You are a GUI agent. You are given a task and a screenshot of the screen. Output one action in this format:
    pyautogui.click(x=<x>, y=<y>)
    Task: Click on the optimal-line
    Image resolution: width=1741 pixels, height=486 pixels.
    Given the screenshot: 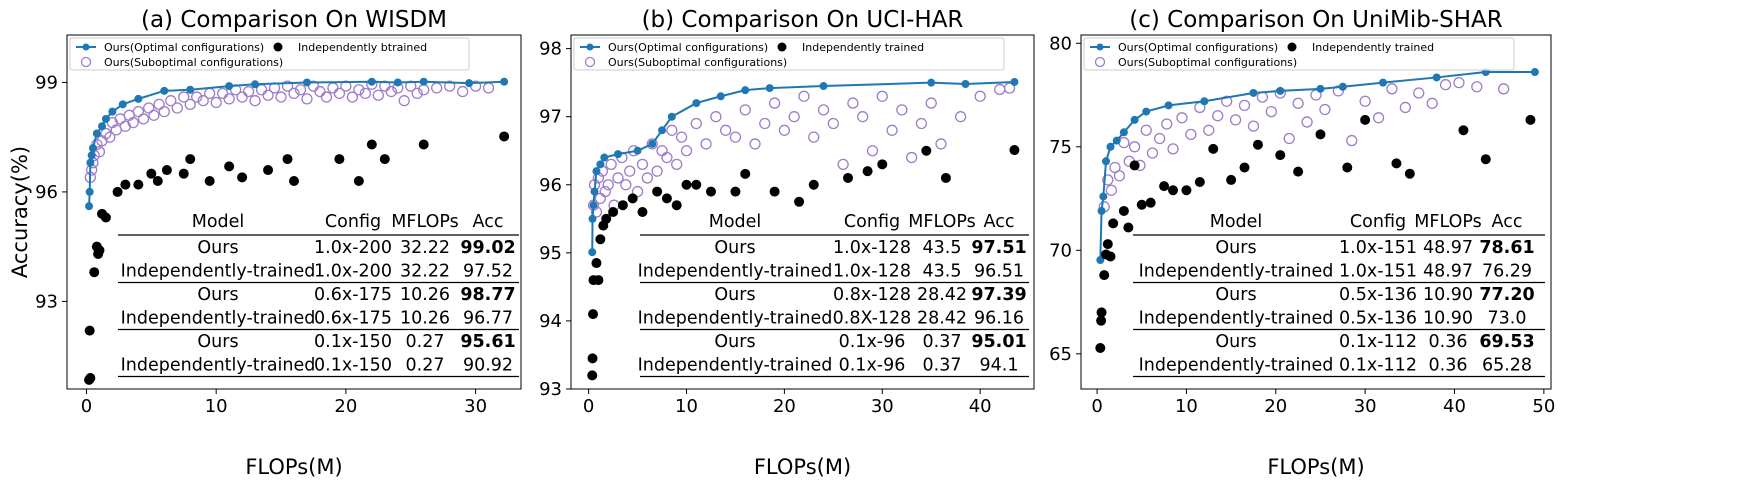 What is the action you would take?
    pyautogui.click(x=296, y=143)
    